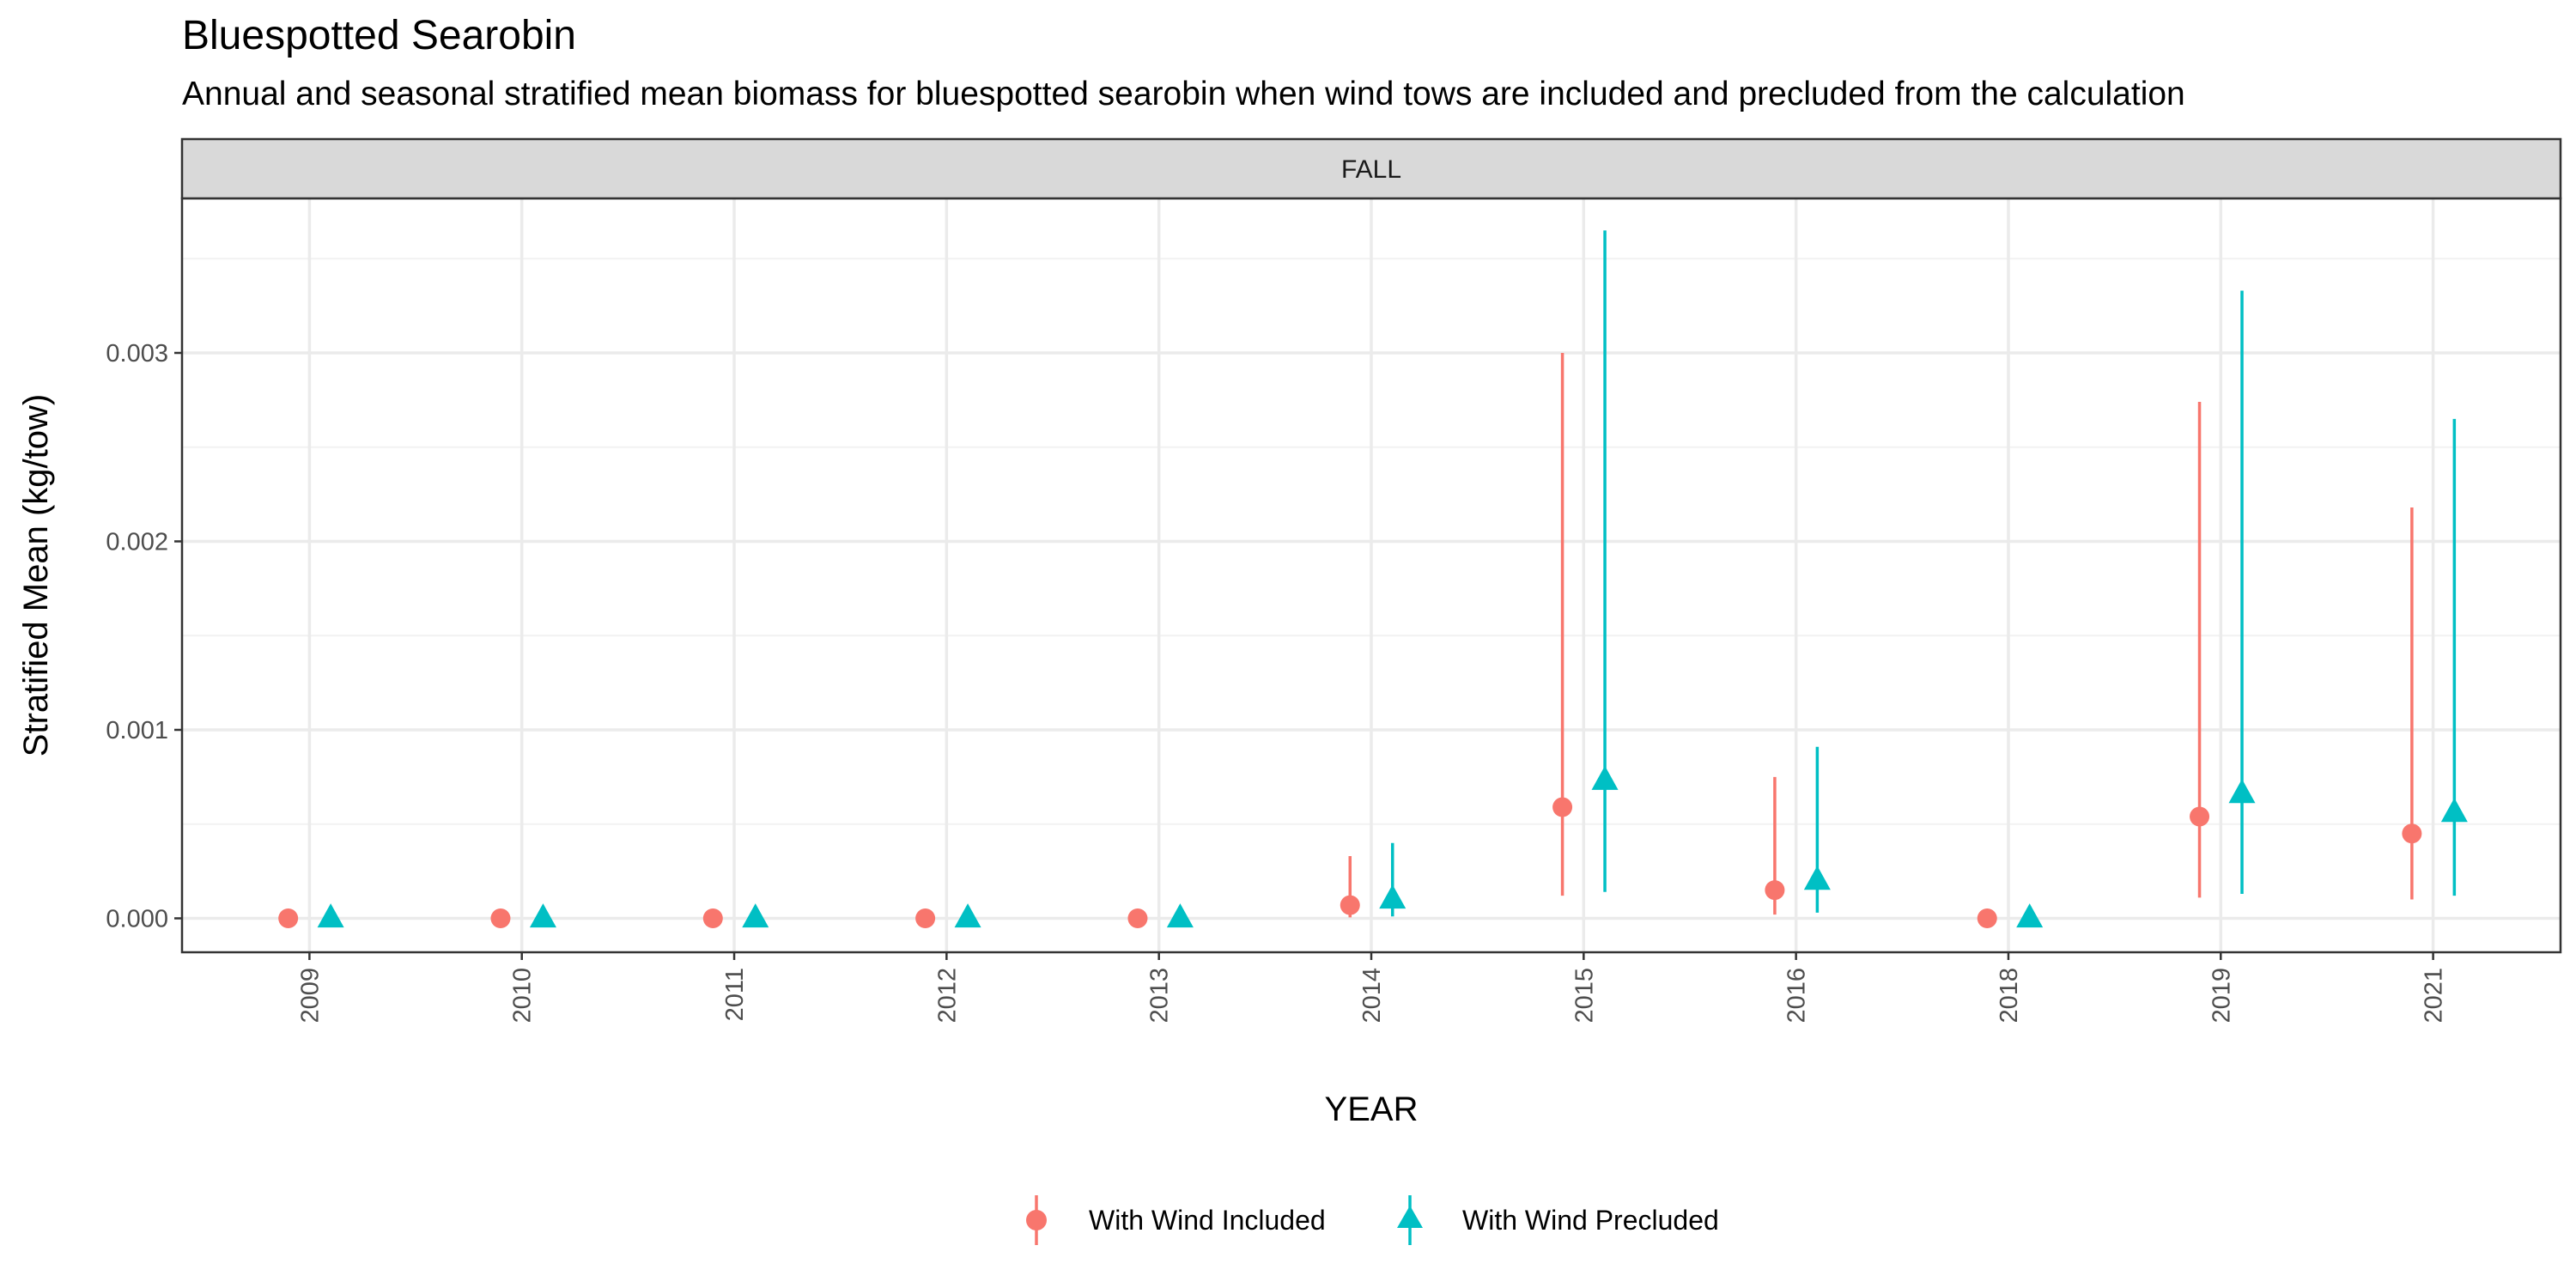 The image size is (2576, 1288). Describe the element at coordinates (36, 575) in the screenshot. I see `y-axis-title: Stratified Mean (kg/tow)` at that location.